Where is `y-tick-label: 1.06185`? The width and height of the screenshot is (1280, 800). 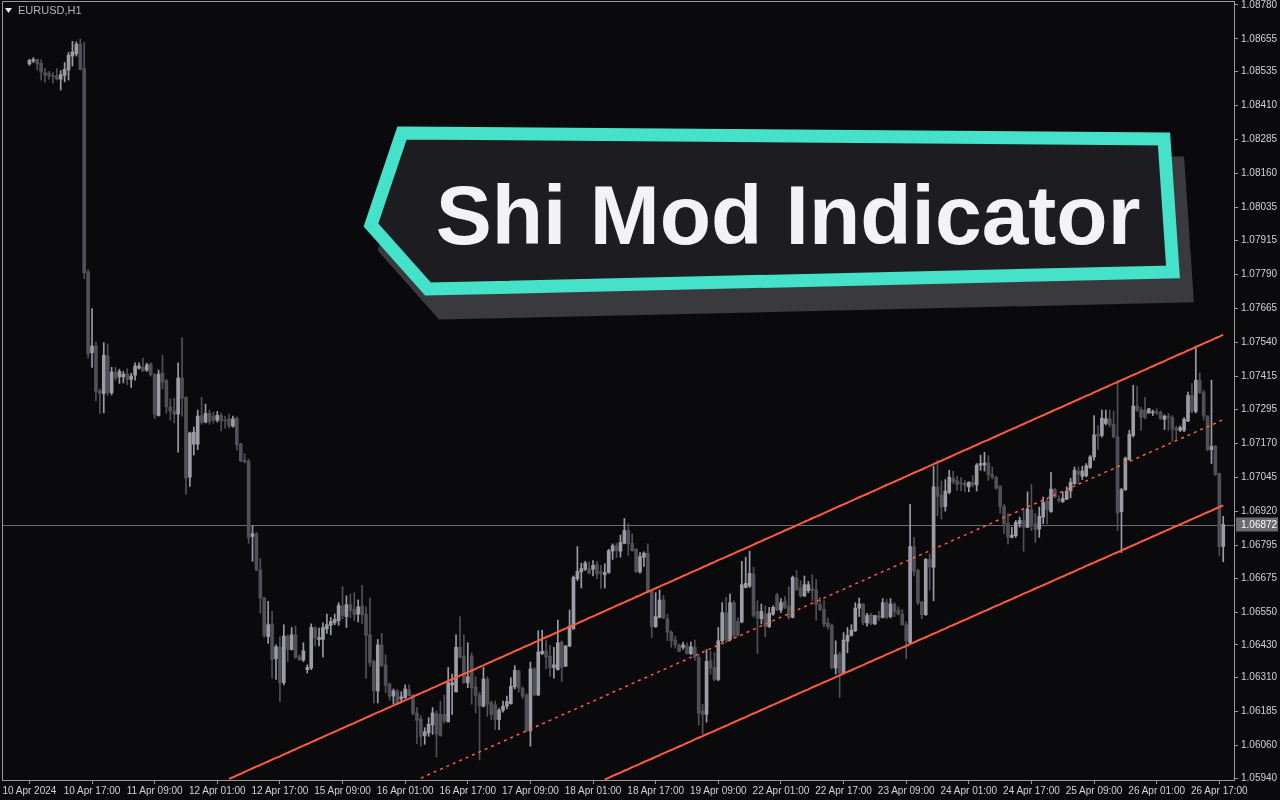 y-tick-label: 1.06185 is located at coordinates (1259, 711).